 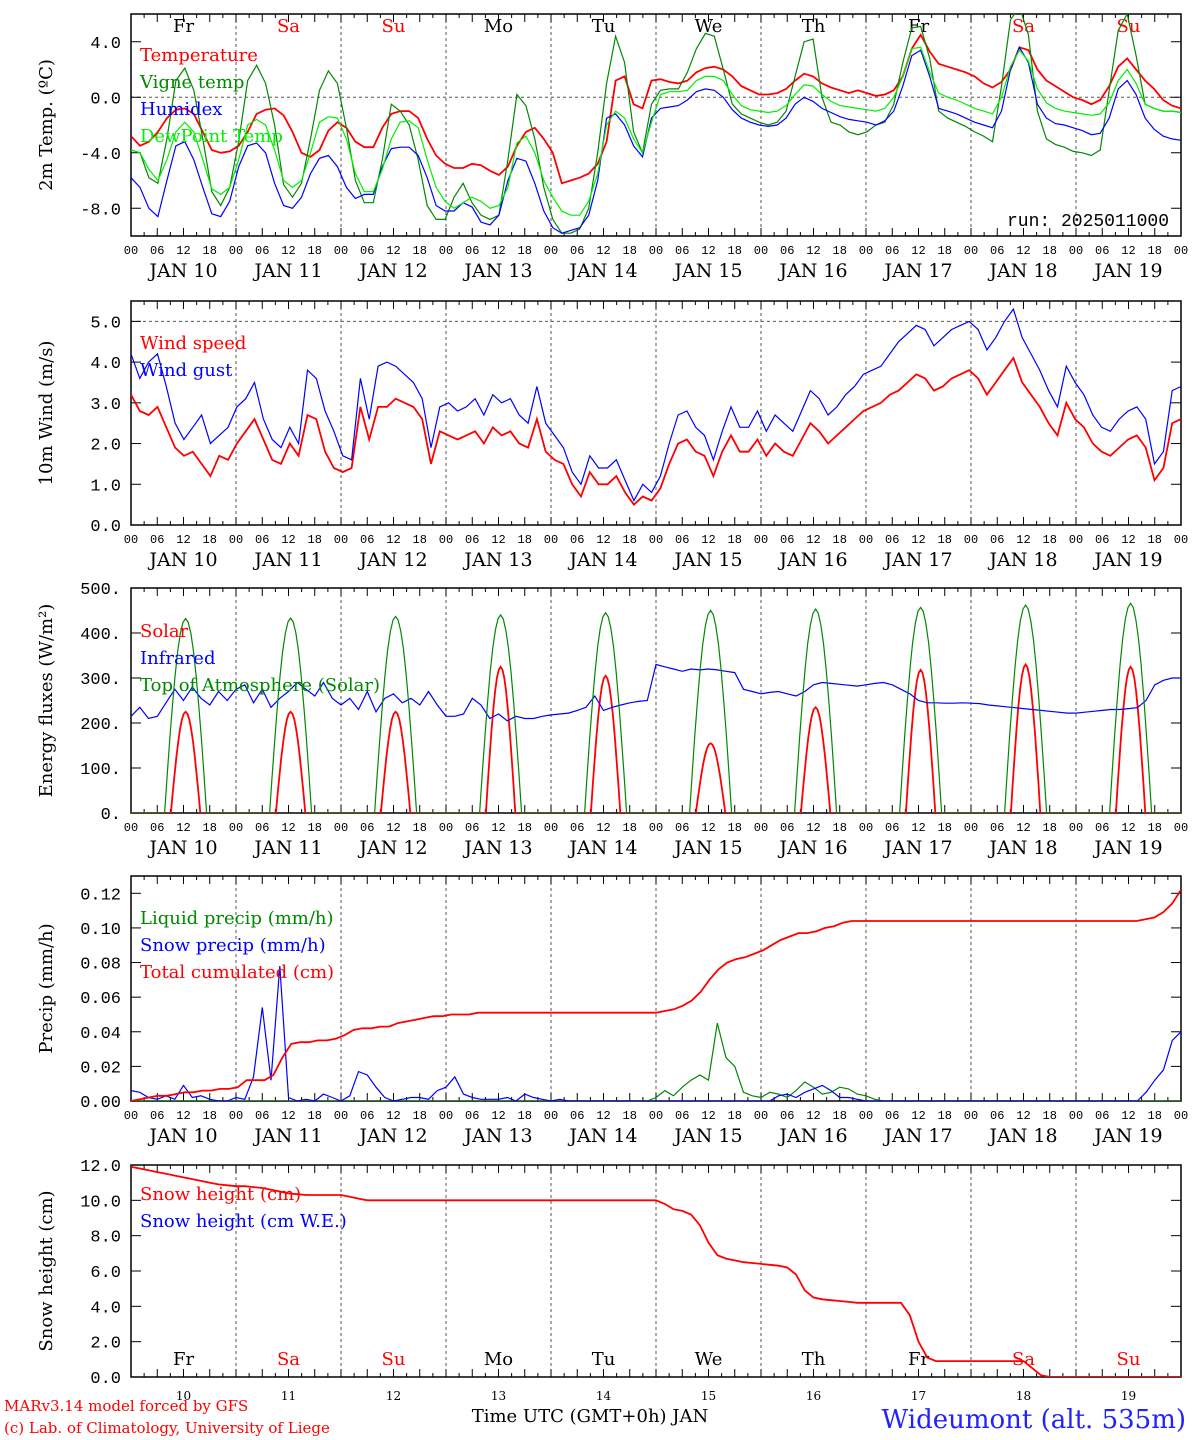 What do you see at coordinates (393, 1396) in the screenshot?
I see `day-number-label: 12` at bounding box center [393, 1396].